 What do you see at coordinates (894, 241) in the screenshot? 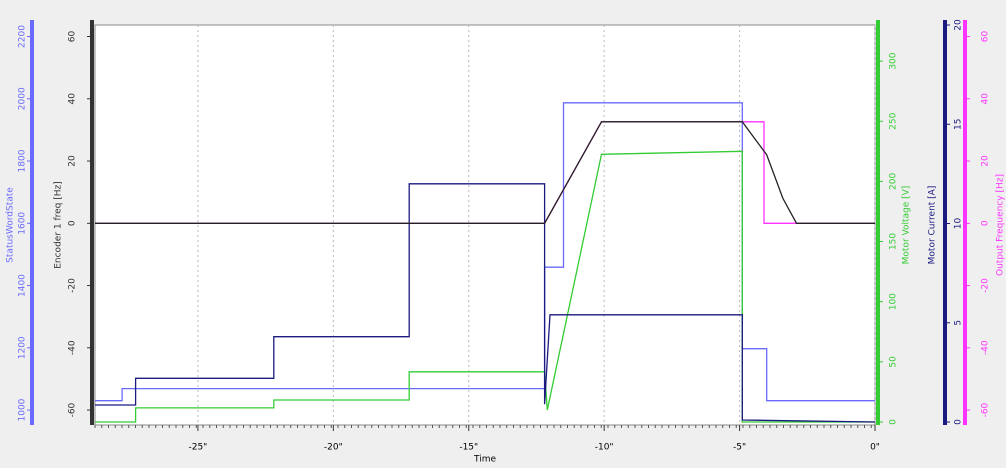
I see `y-tick-label: 150` at bounding box center [894, 241].